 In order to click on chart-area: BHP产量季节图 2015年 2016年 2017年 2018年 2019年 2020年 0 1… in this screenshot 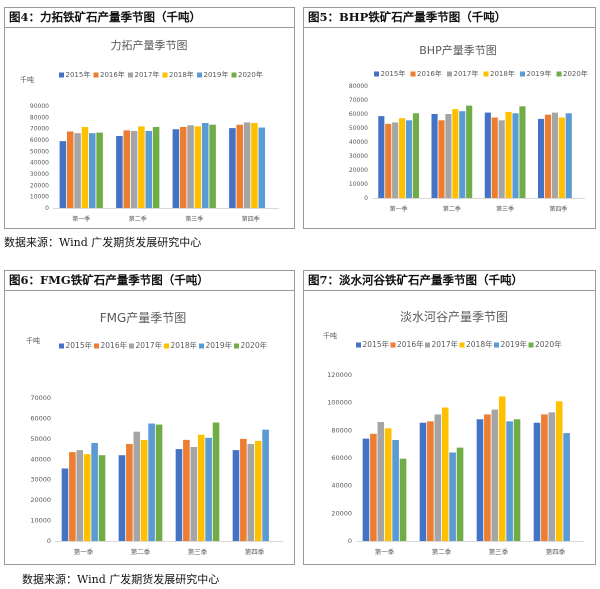, I will do `click(460, 127)`.